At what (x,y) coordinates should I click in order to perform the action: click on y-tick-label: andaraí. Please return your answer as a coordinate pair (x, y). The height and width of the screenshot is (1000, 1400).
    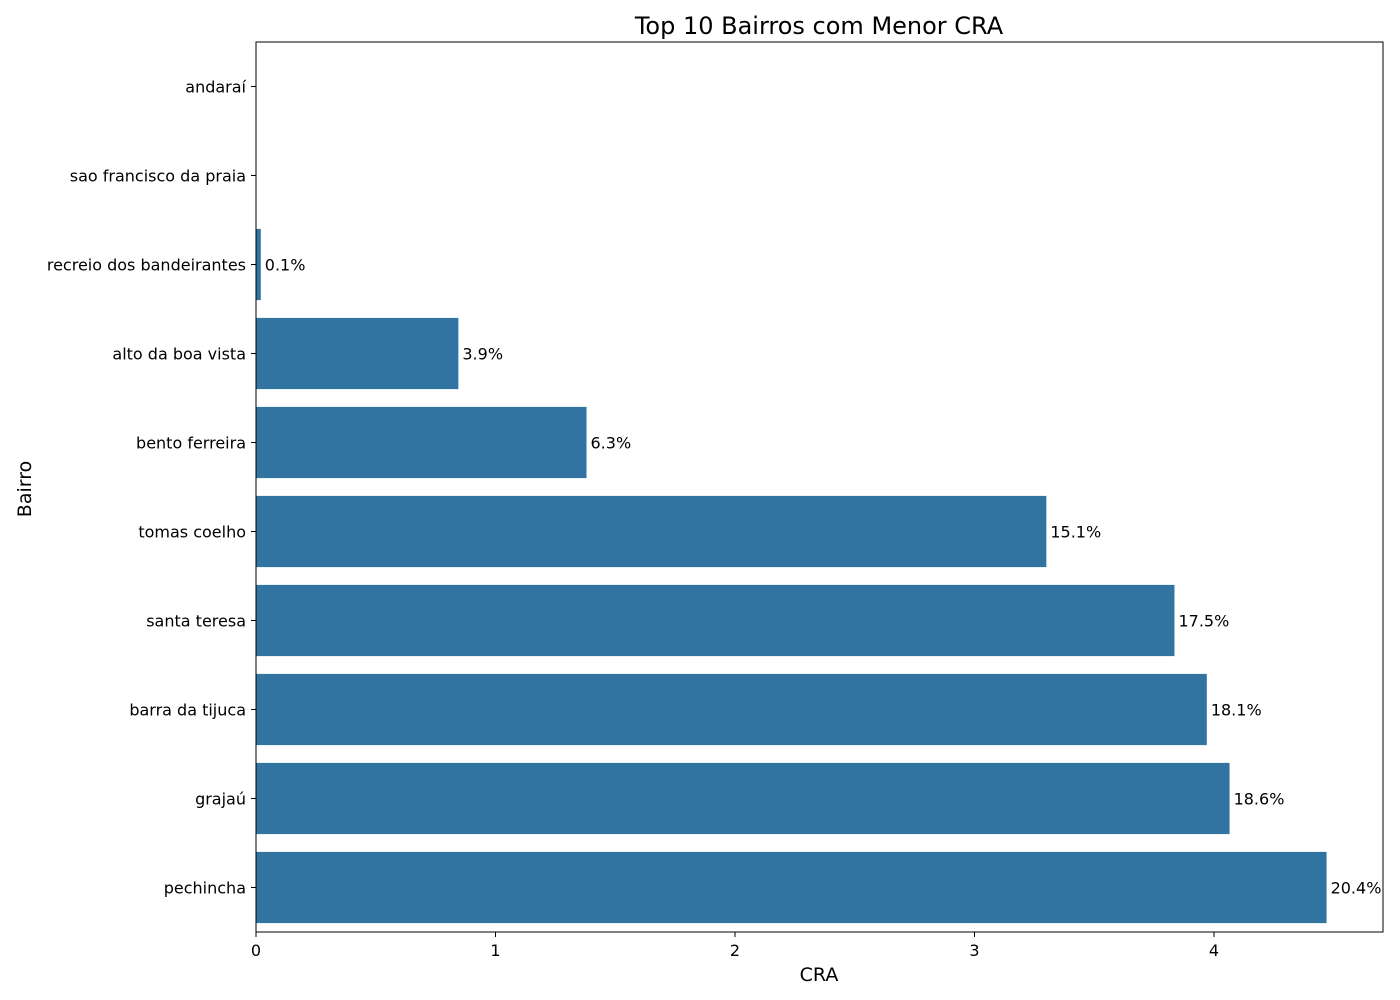
    Looking at the image, I should click on (215, 87).